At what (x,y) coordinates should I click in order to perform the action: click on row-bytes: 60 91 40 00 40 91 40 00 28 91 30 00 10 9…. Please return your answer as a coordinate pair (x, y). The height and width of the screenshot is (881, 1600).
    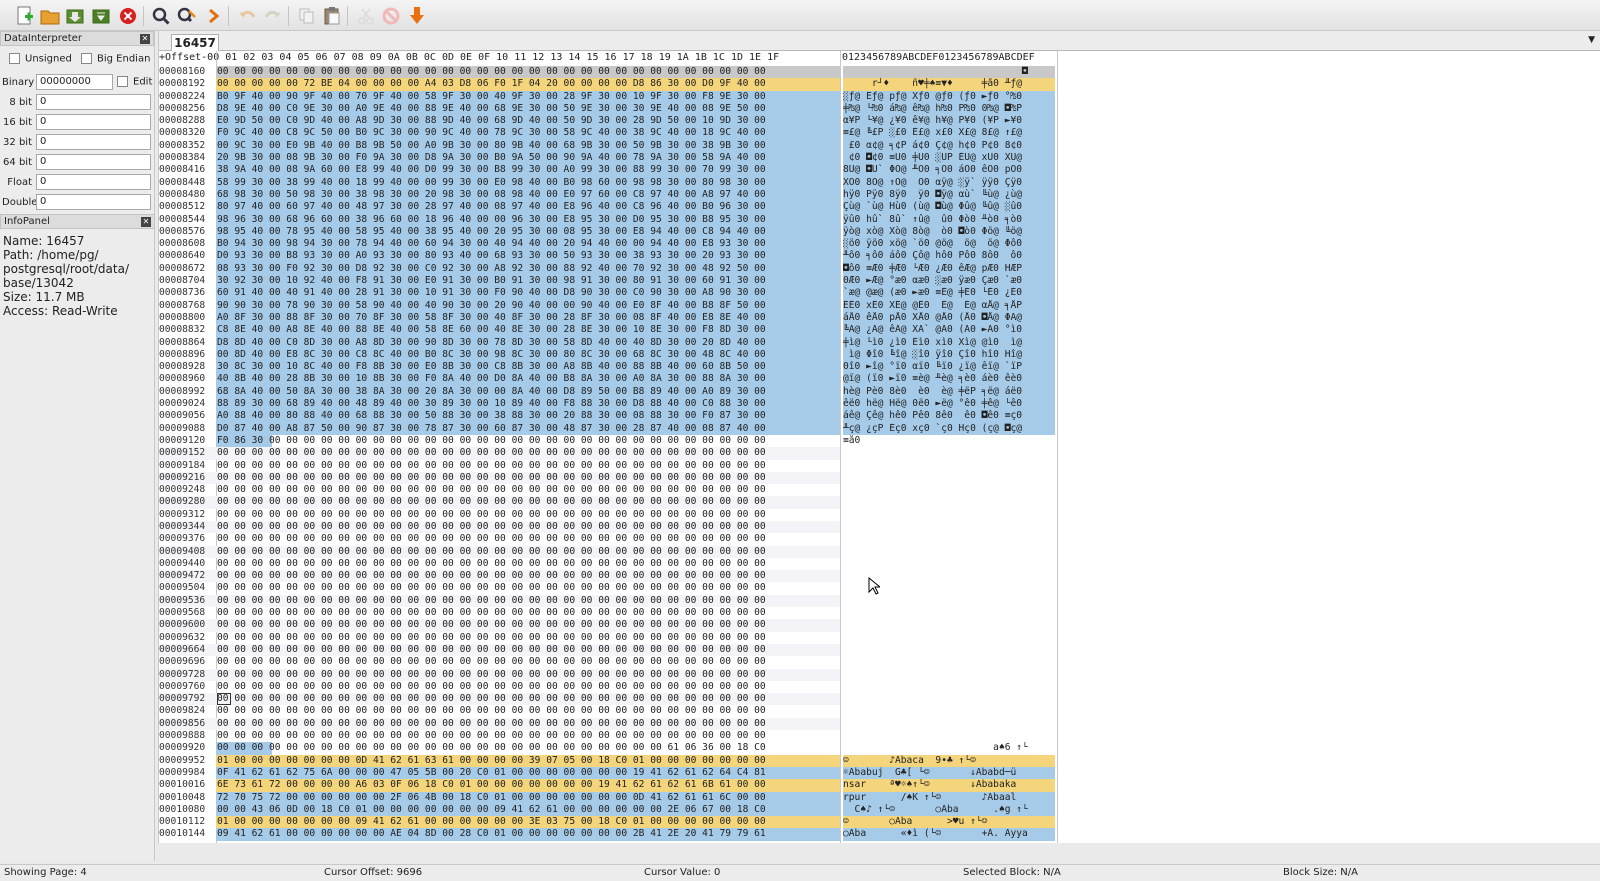
    Looking at the image, I should click on (528, 293).